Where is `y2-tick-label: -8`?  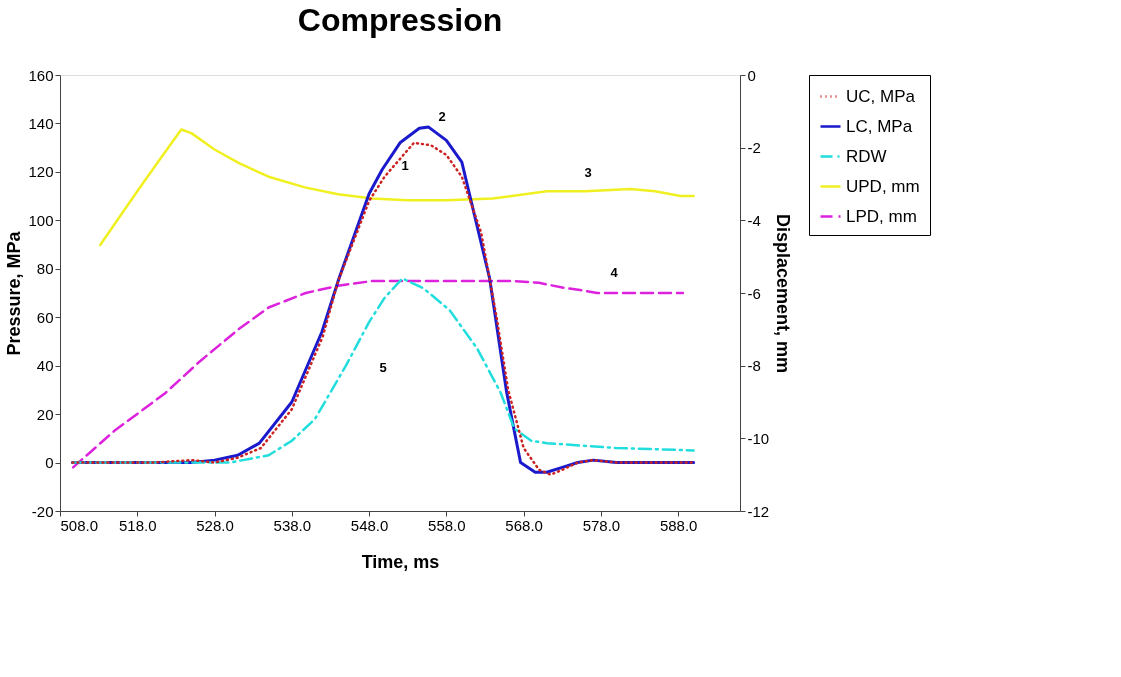 y2-tick-label: -8 is located at coordinates (754, 366).